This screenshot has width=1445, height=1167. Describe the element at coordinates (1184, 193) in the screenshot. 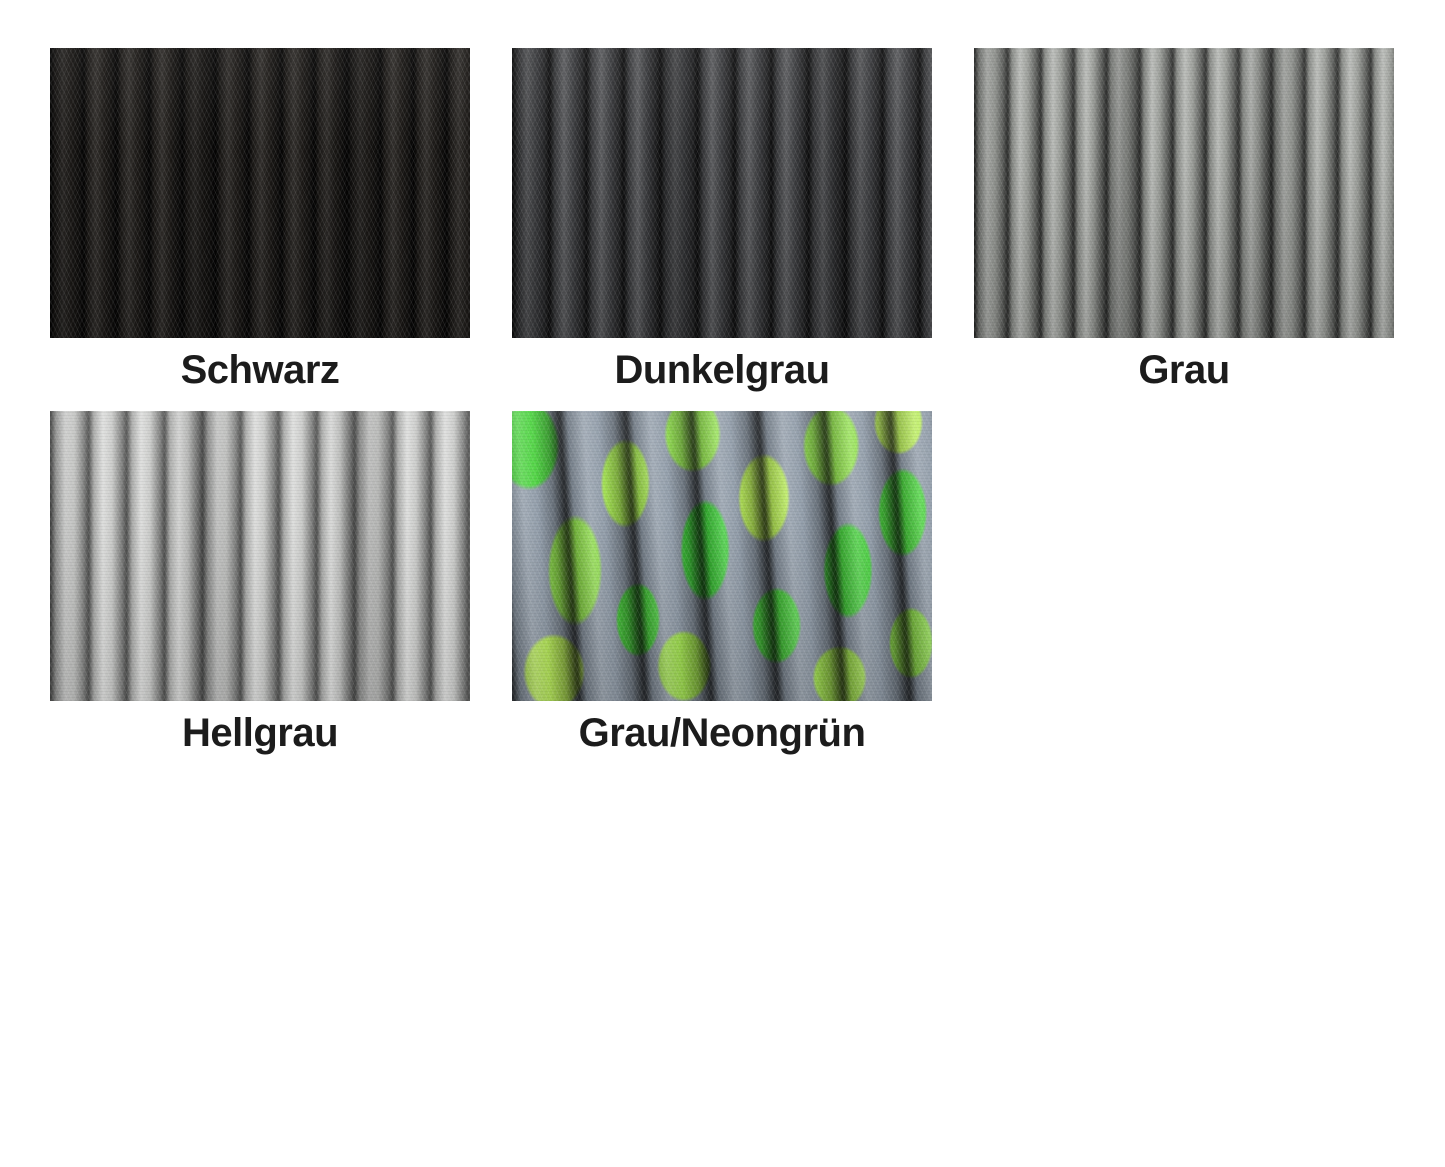

I see `paracord-photo-grau` at that location.